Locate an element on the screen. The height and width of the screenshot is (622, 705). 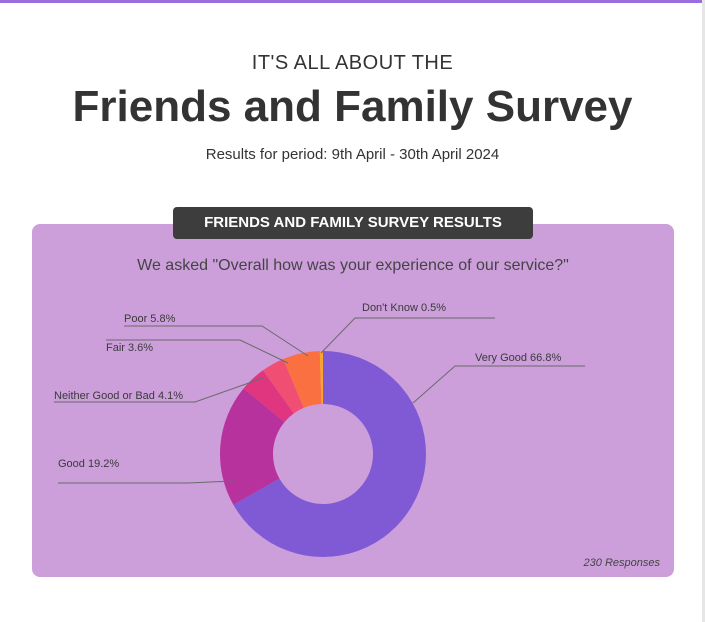
slice-good is located at coordinates (252, 446).